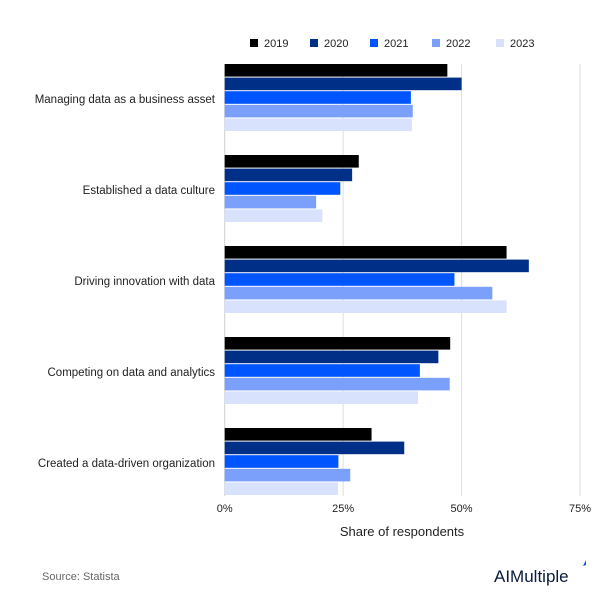  I want to click on legend-label: 2020, so click(336, 44).